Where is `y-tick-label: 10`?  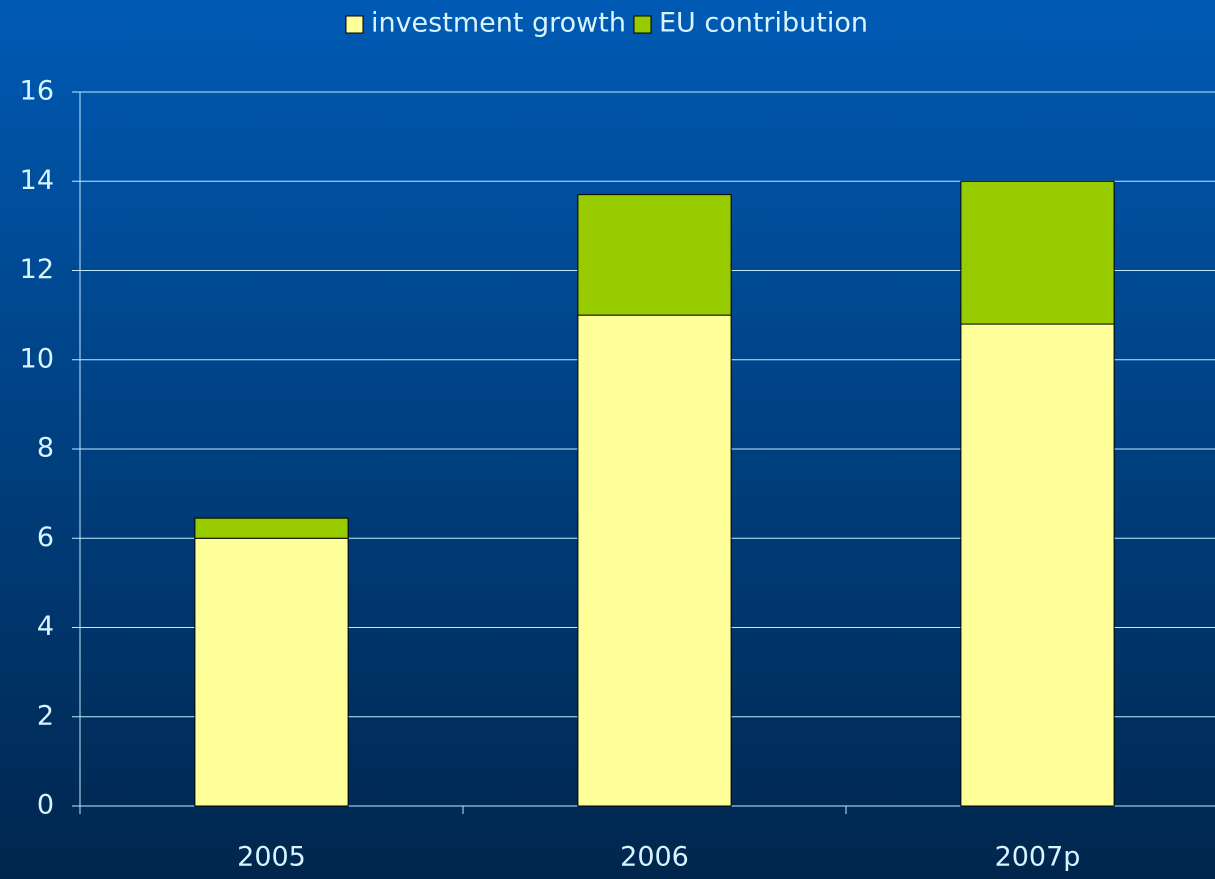
y-tick-label: 10 is located at coordinates (37, 358).